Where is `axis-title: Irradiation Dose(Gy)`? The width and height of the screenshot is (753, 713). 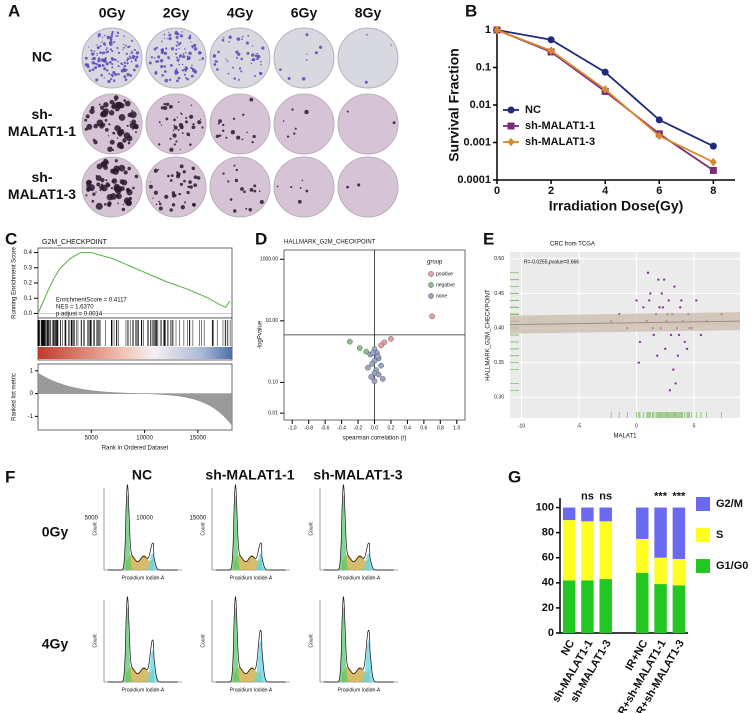
axis-title: Irradiation Dose(Gy) is located at coordinates (616, 206).